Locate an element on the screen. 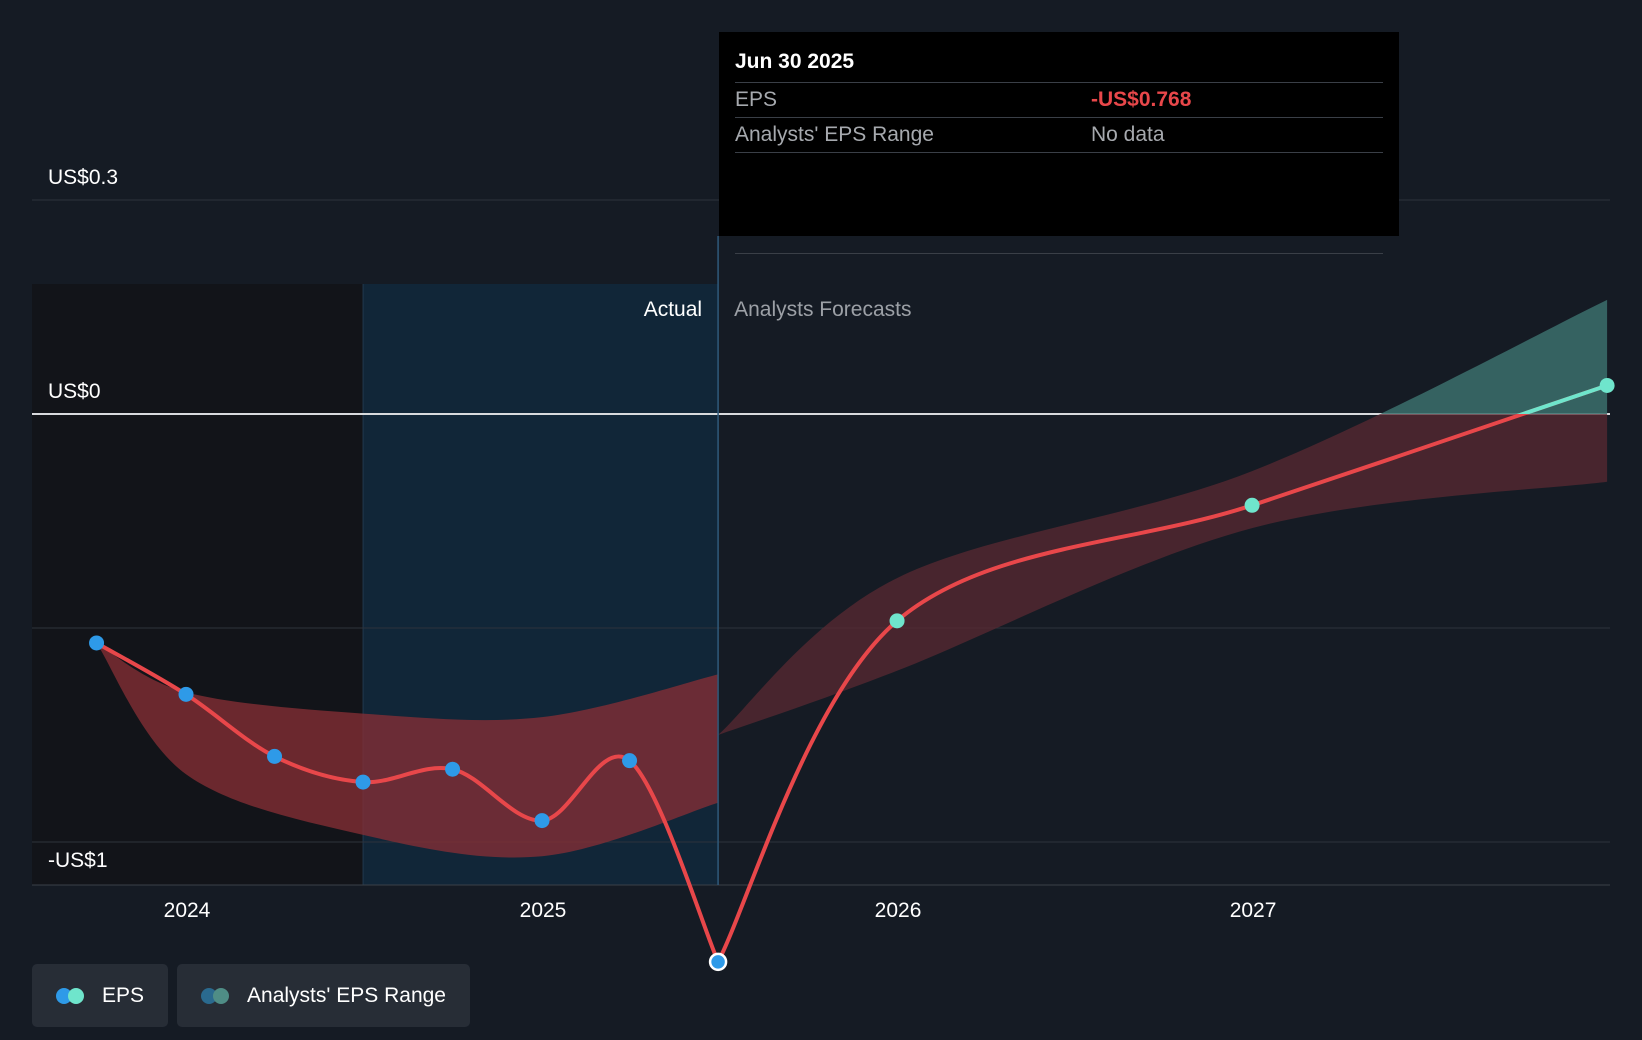 The image size is (1642, 1040). tooltip-eps-label: EPS is located at coordinates (756, 99).